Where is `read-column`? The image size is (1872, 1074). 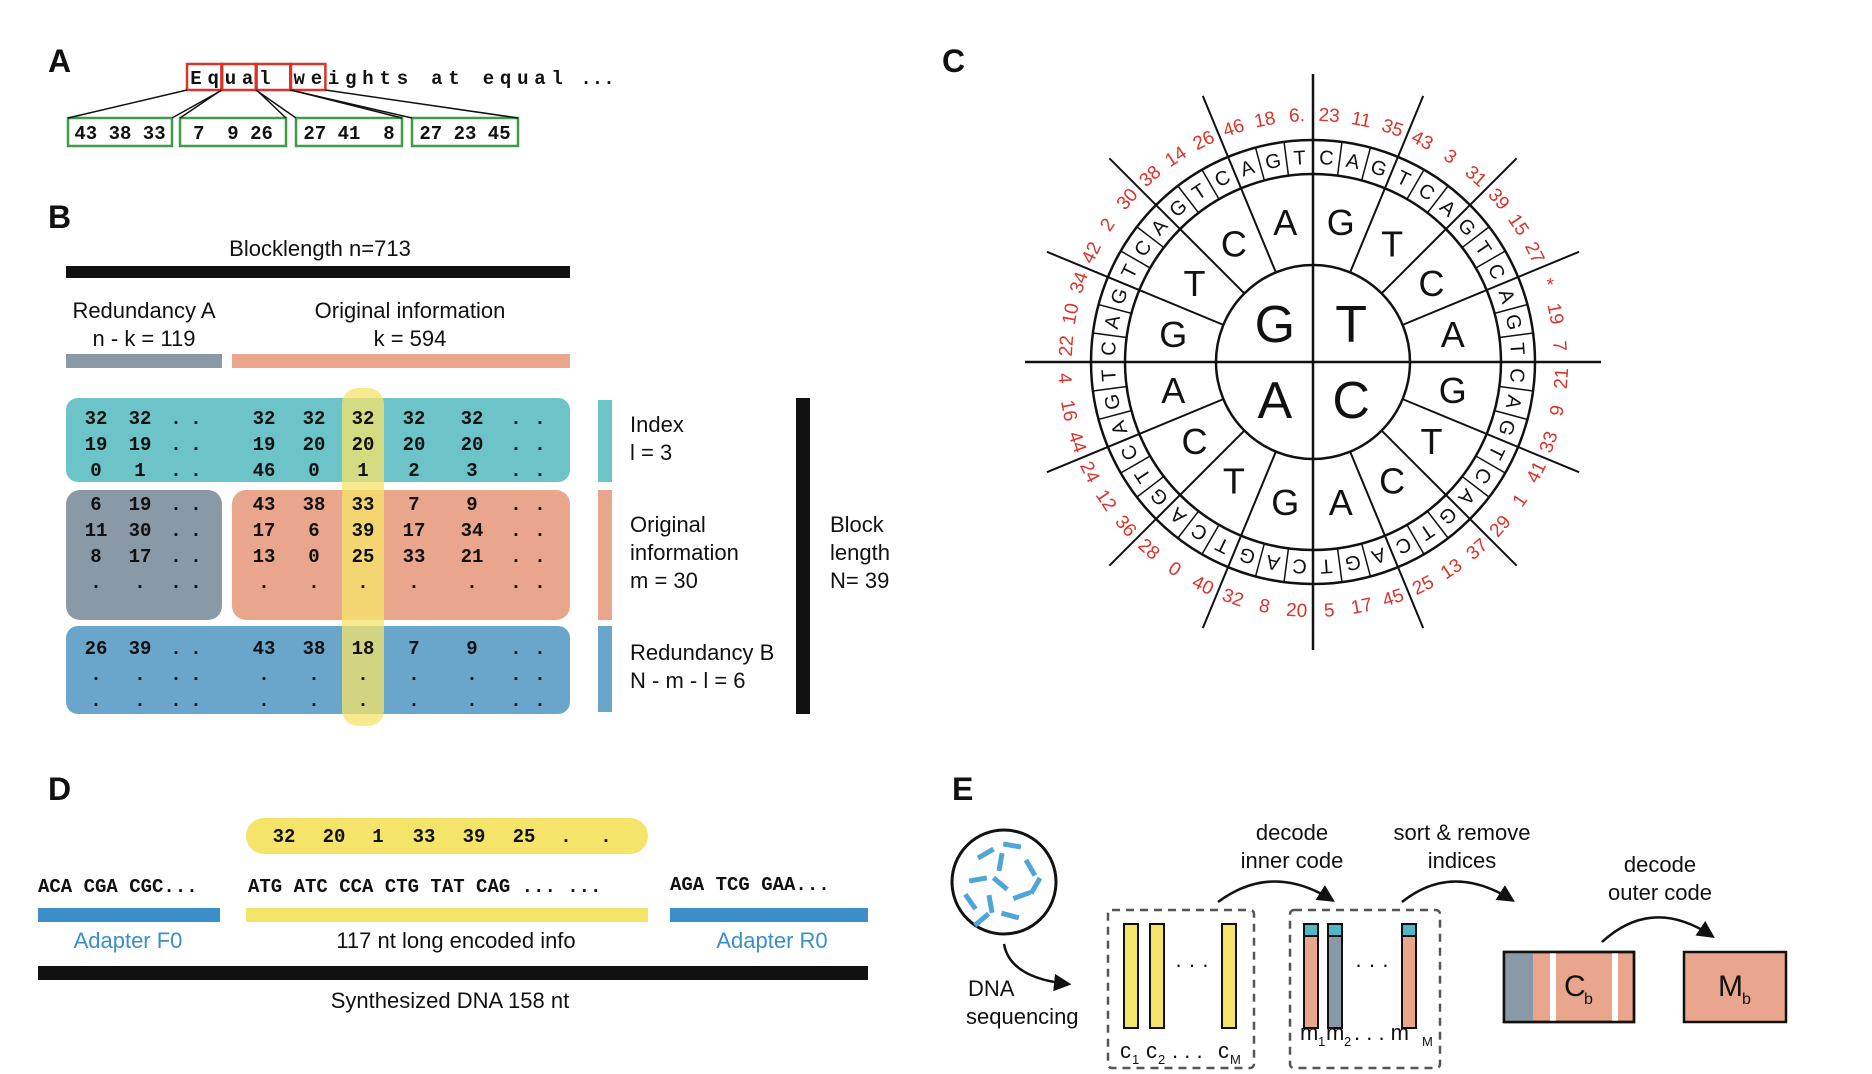 read-column is located at coordinates (1157, 976).